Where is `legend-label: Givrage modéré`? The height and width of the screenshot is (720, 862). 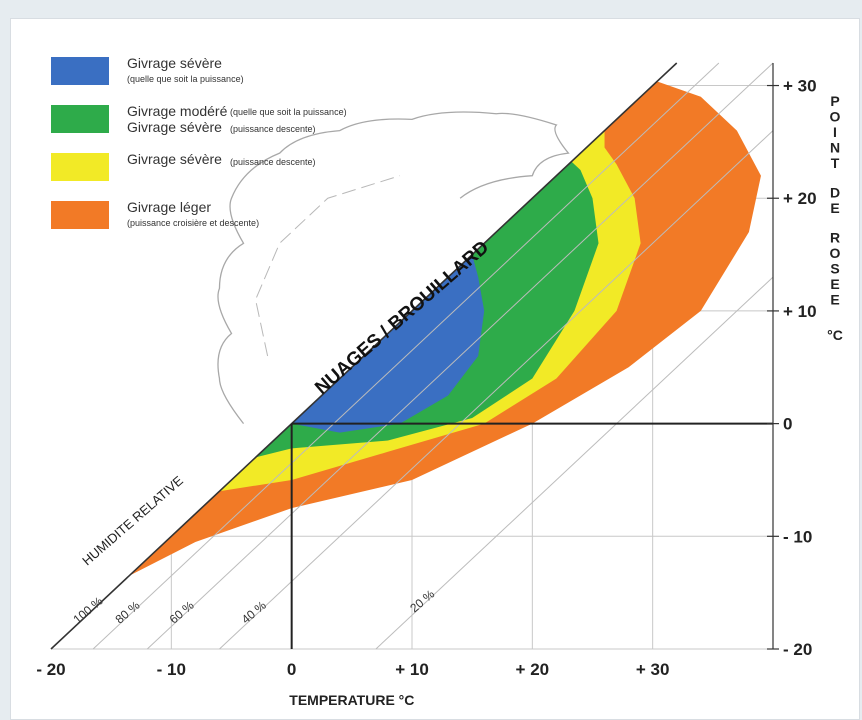 legend-label: Givrage modéré is located at coordinates (177, 111).